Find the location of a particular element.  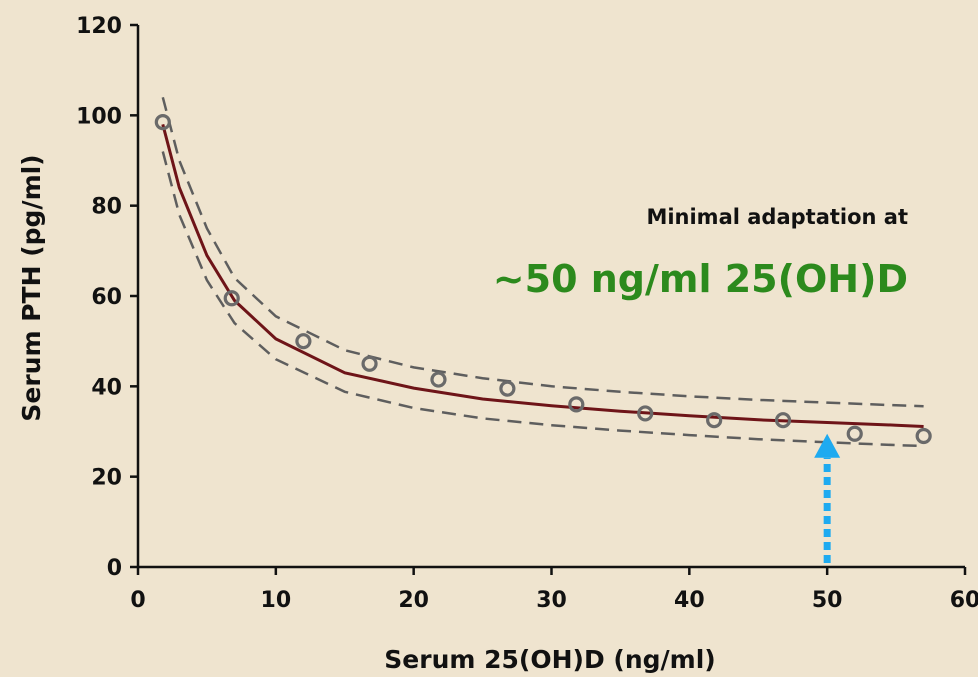

y-tick-label: 0 is located at coordinates (114, 568).